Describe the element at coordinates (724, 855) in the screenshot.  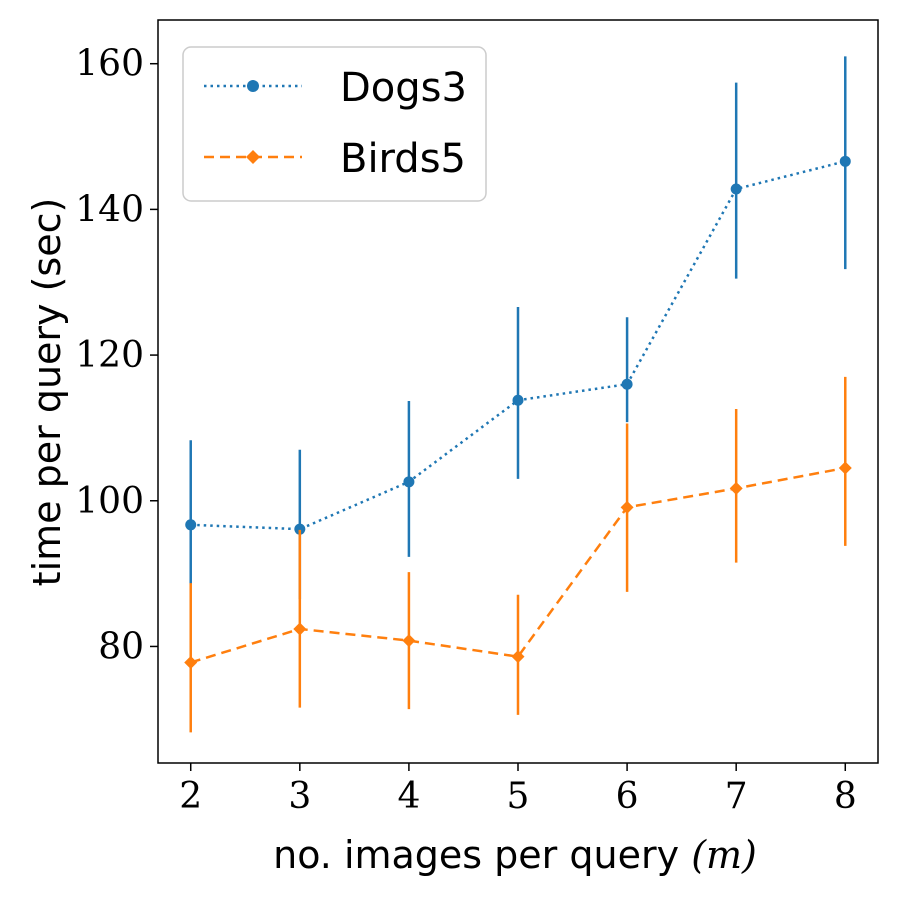
I see `x-axis-label-variable: (m)` at that location.